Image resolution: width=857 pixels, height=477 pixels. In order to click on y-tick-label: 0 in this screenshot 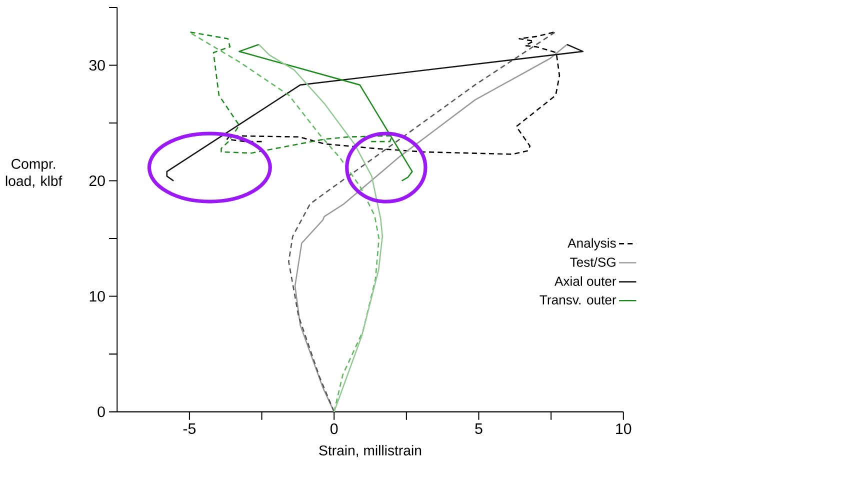, I will do `click(101, 412)`.